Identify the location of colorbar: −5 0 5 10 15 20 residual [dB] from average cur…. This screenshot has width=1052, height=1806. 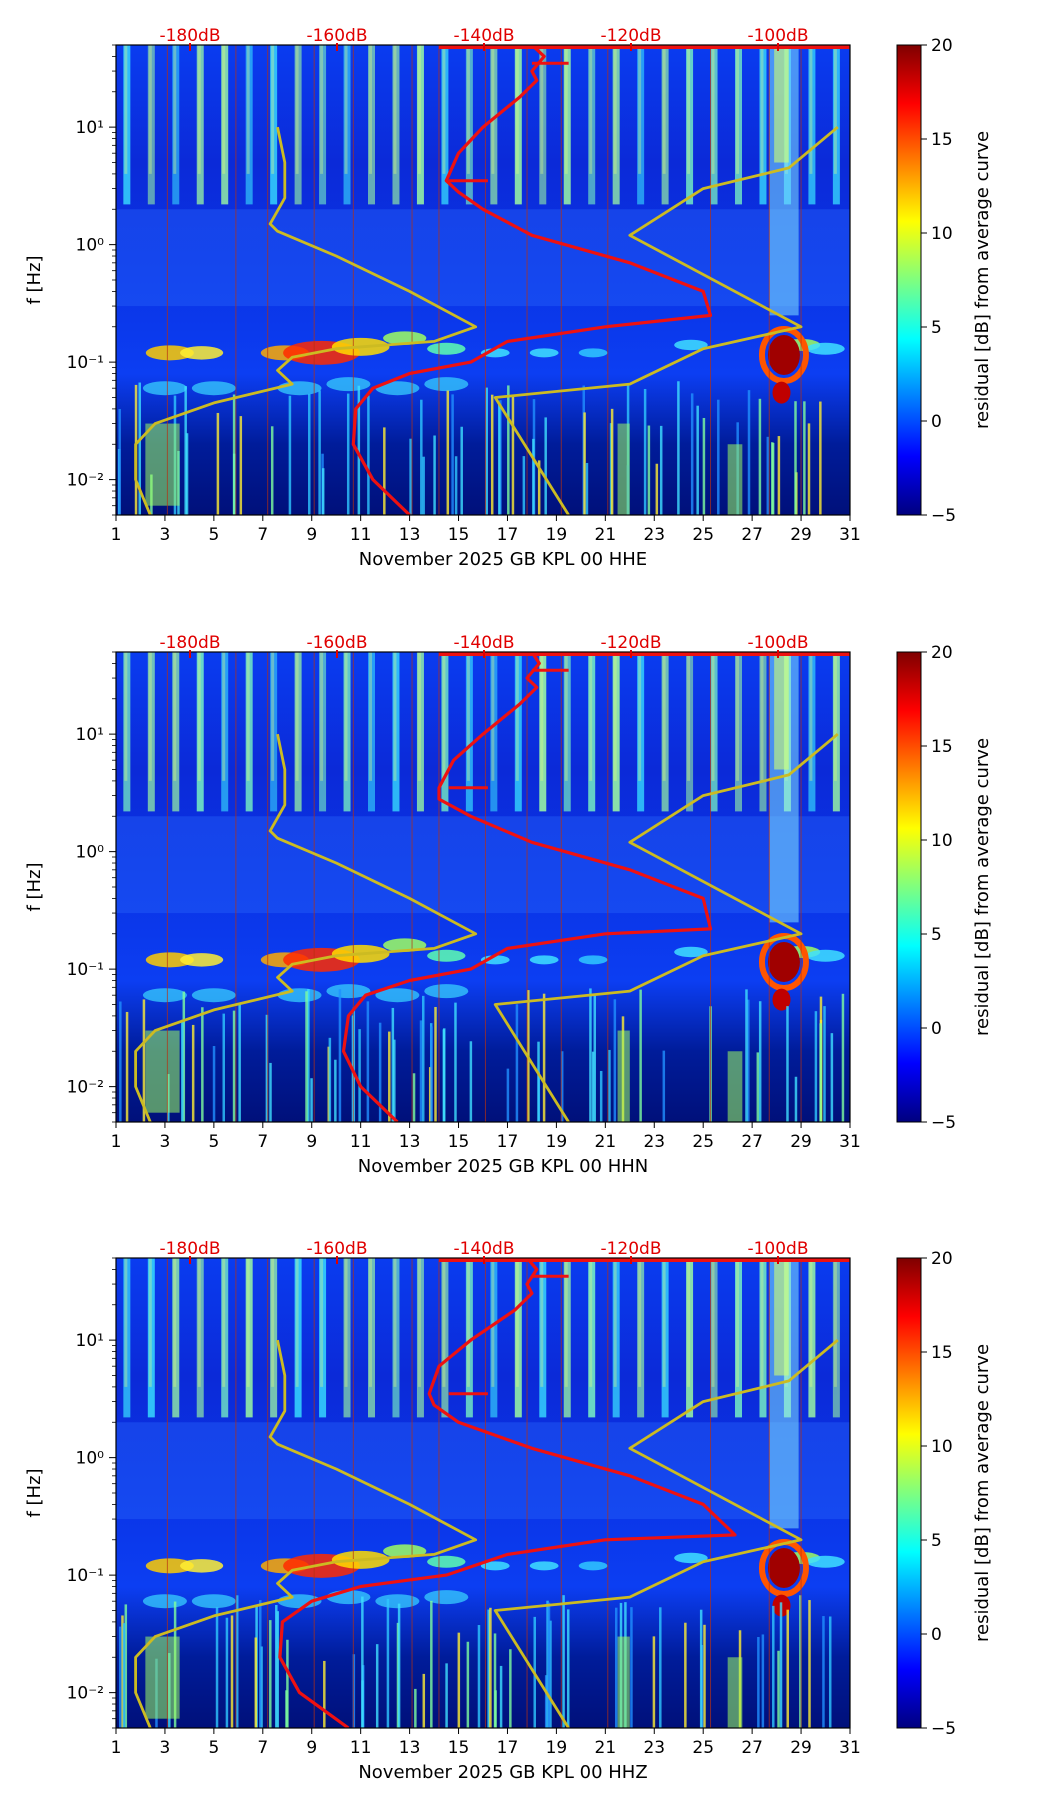
(944, 281).